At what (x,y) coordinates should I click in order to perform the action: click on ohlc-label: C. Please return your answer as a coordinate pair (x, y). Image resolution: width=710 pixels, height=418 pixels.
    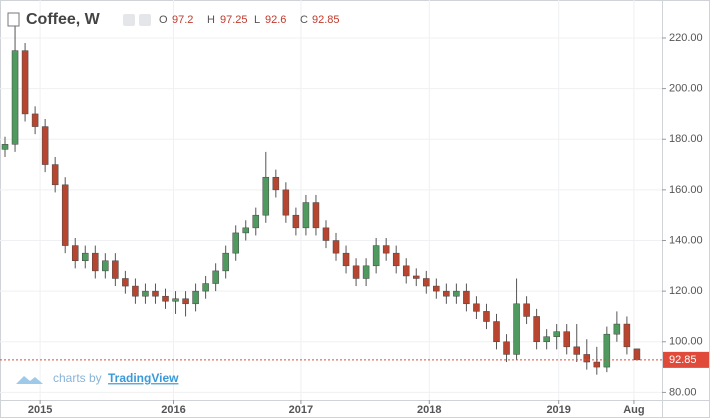
    Looking at the image, I should click on (304, 20).